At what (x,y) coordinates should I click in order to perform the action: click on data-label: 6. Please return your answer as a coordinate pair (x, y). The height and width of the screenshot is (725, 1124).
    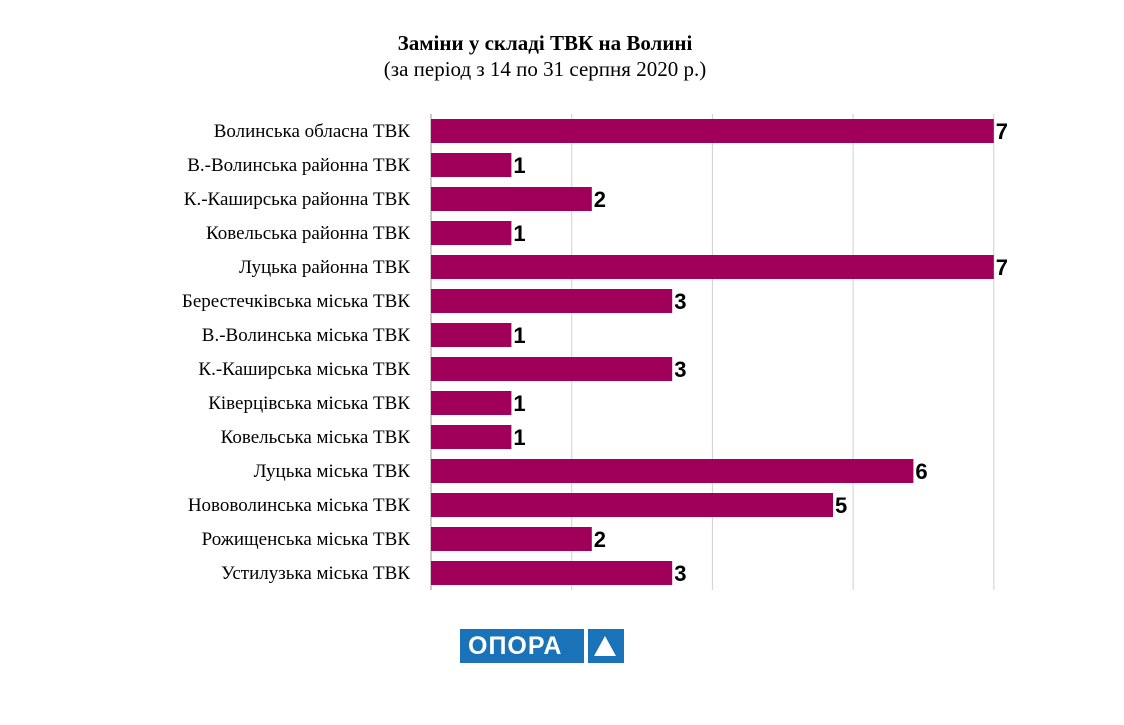
    Looking at the image, I should click on (921, 471).